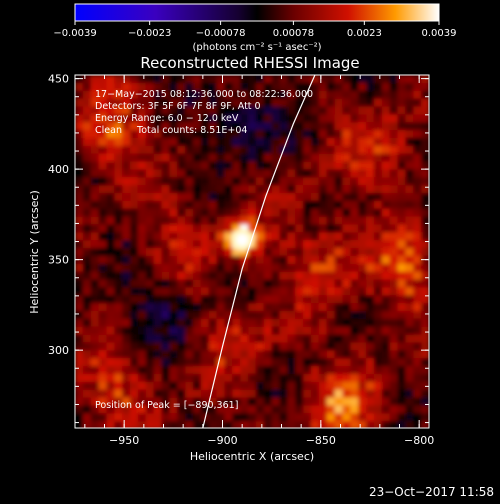 The image size is (500, 504). Describe the element at coordinates (249, 63) in the screenshot. I see `chart-title: Reconstructed RHESSI Image` at that location.